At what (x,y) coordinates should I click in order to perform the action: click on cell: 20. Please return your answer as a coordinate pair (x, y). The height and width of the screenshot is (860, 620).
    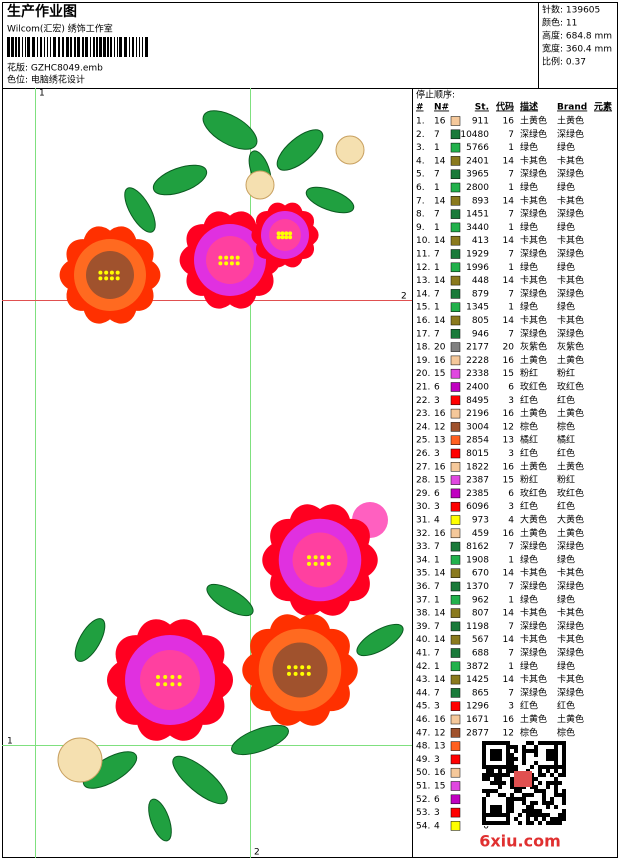
    Looking at the image, I should click on (440, 348).